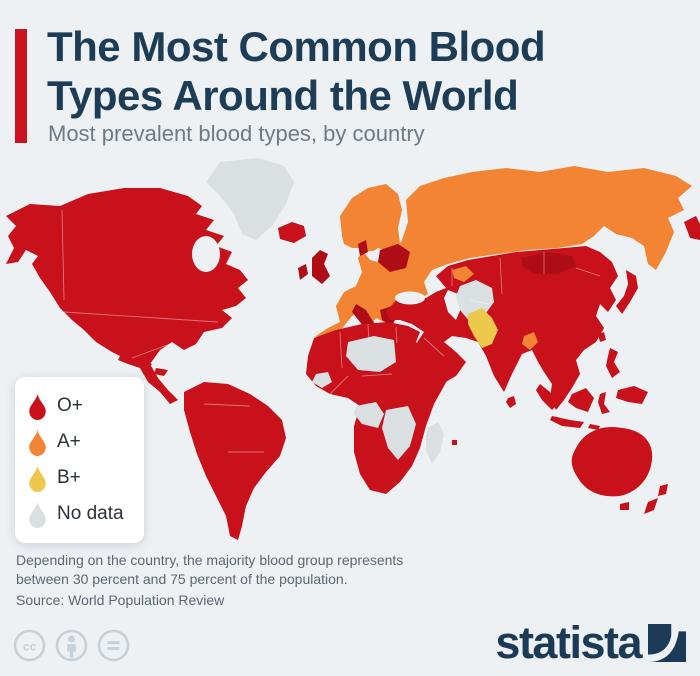  Describe the element at coordinates (656, 499) in the screenshot. I see `region-new-zealand` at that location.